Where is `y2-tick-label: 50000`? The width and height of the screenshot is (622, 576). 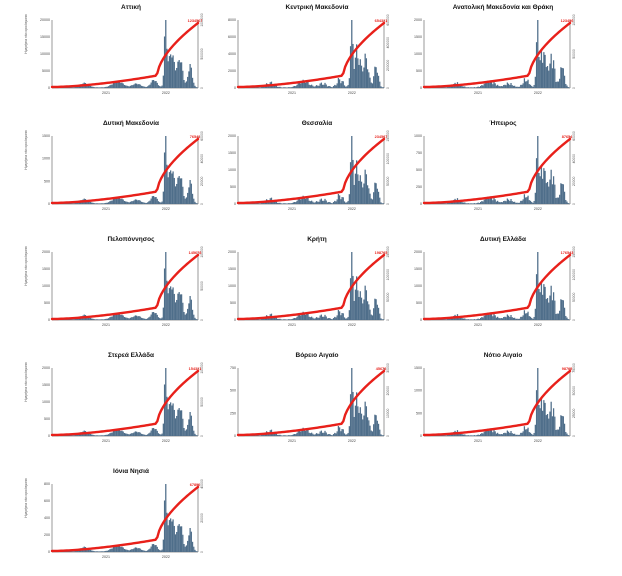
y2-tick-label: 50000 is located at coordinates (574, 391).